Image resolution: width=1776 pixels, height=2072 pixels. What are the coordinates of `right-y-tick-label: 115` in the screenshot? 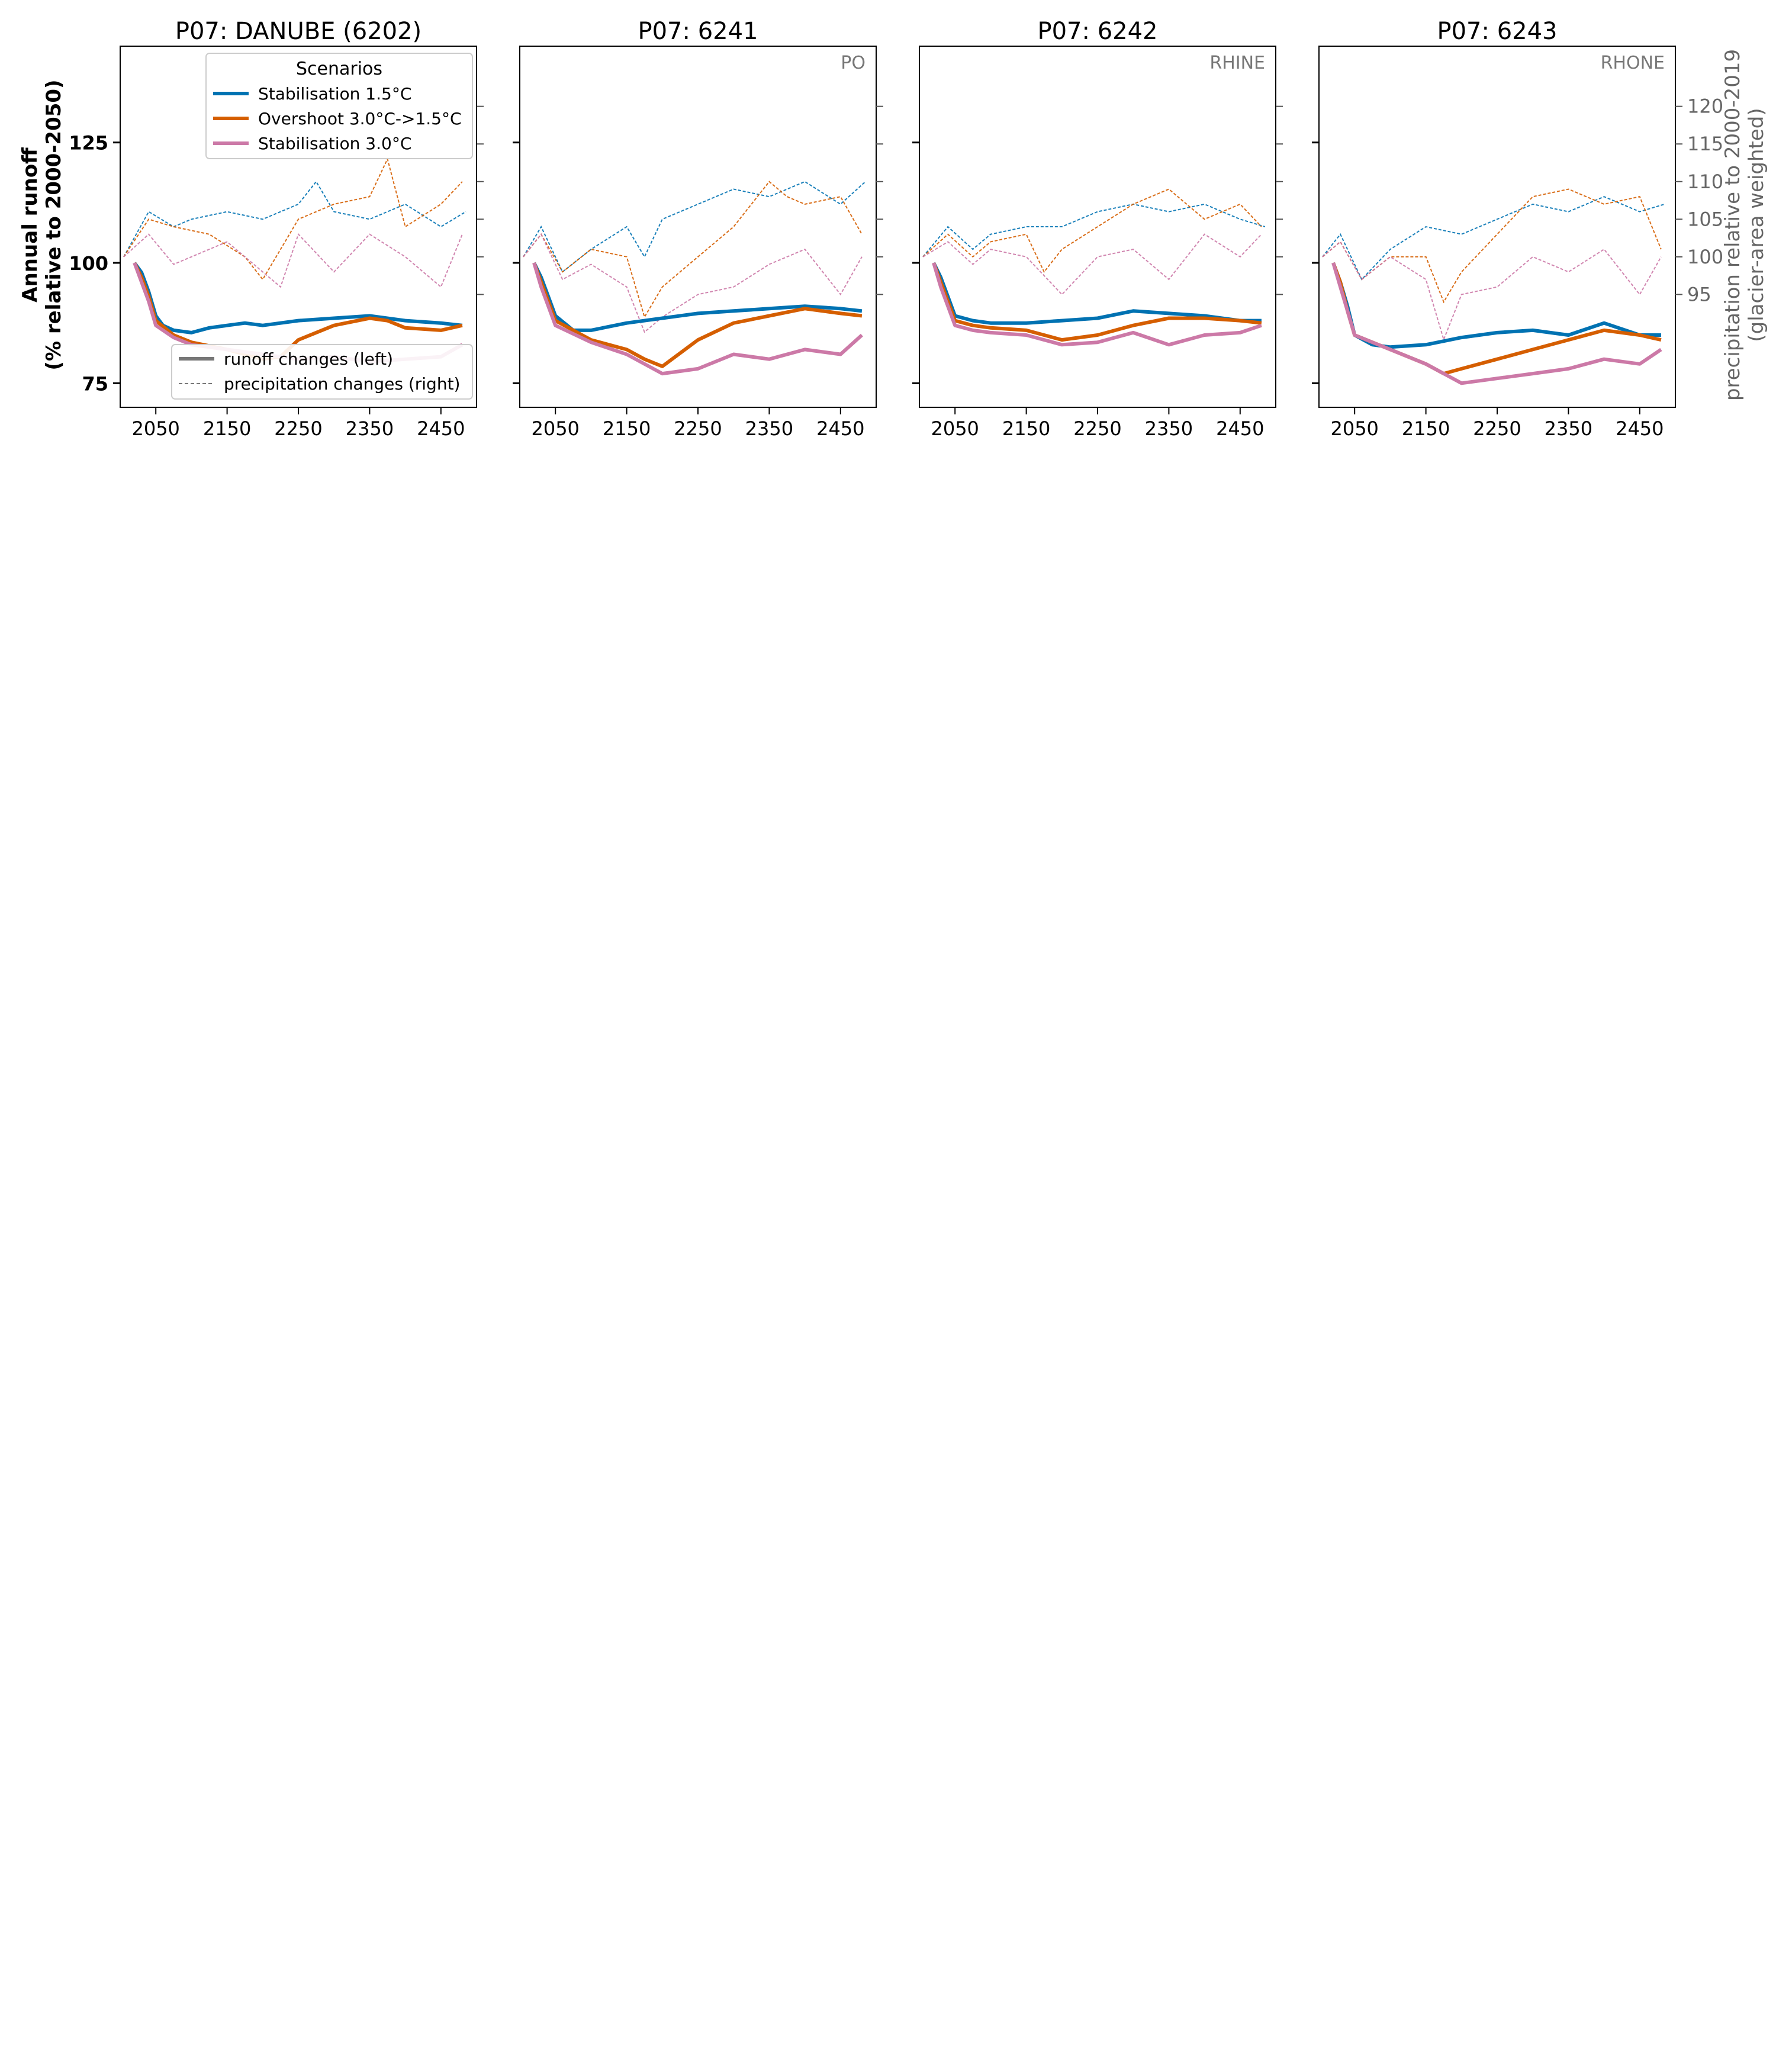 It's located at (1705, 144).